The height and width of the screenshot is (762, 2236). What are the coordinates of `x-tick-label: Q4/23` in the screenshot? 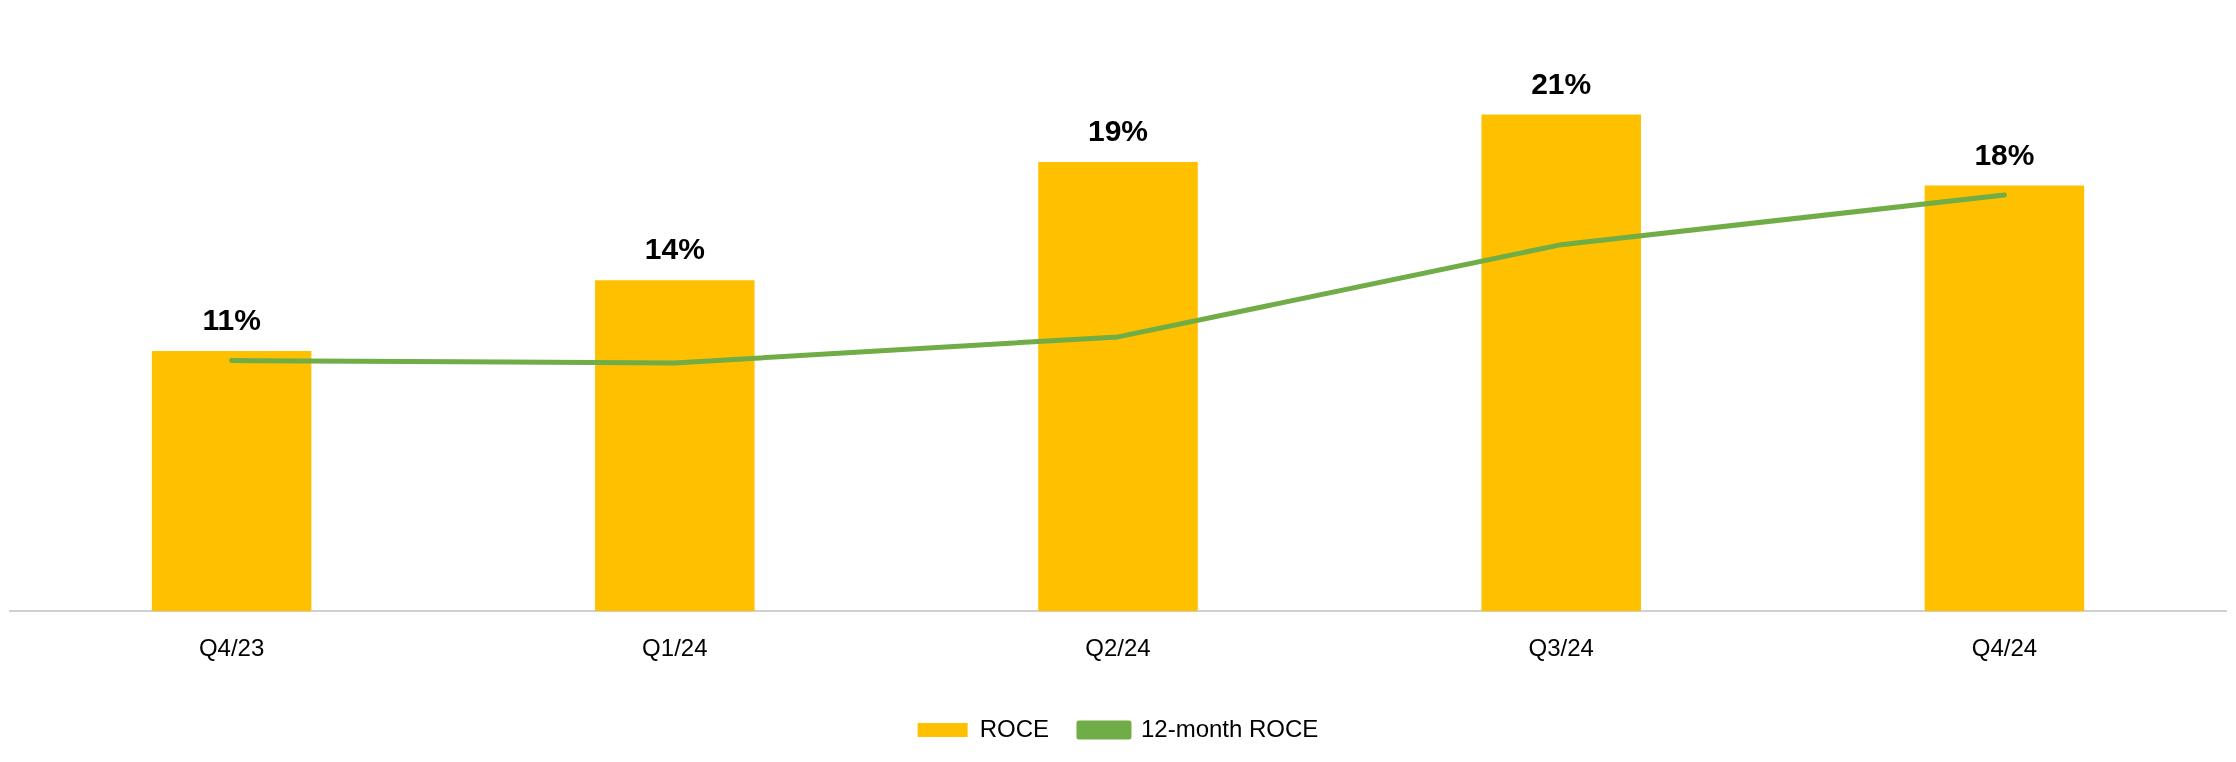 It's located at (231, 648).